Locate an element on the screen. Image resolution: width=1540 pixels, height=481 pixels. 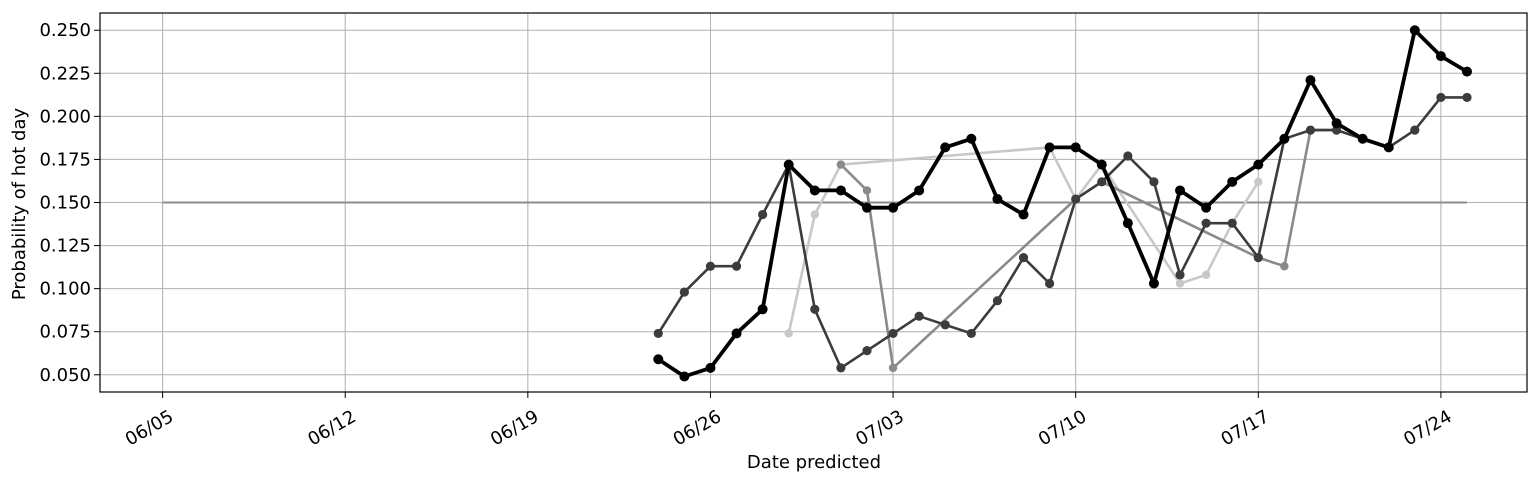
x-tick-label: 06/12 is located at coordinates (331, 428).